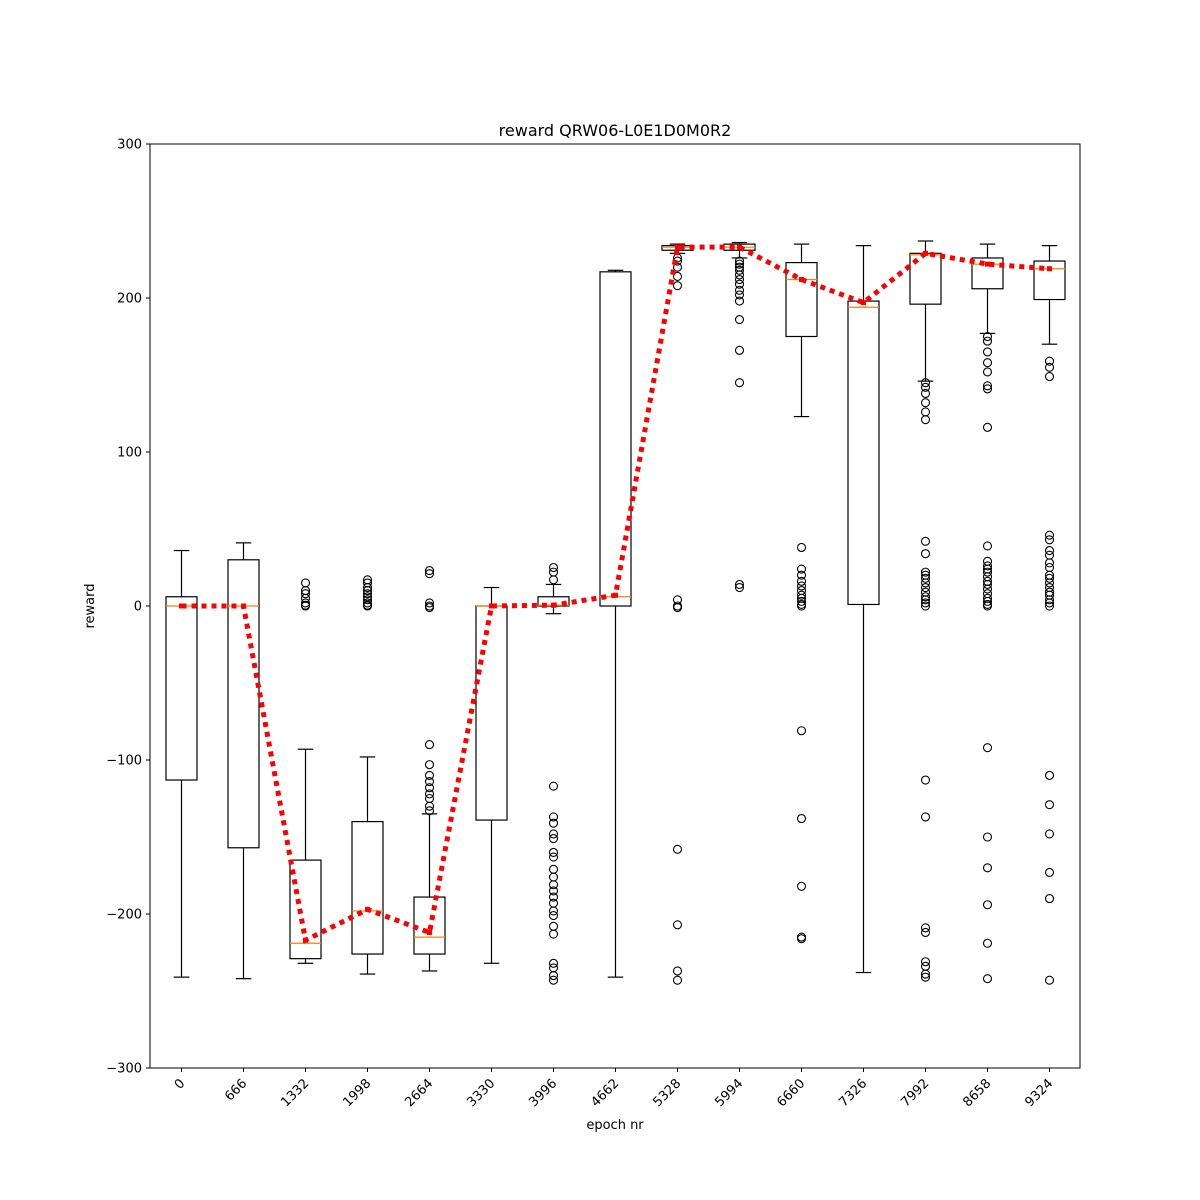  I want to click on y-tick-label: 100, so click(129, 453).